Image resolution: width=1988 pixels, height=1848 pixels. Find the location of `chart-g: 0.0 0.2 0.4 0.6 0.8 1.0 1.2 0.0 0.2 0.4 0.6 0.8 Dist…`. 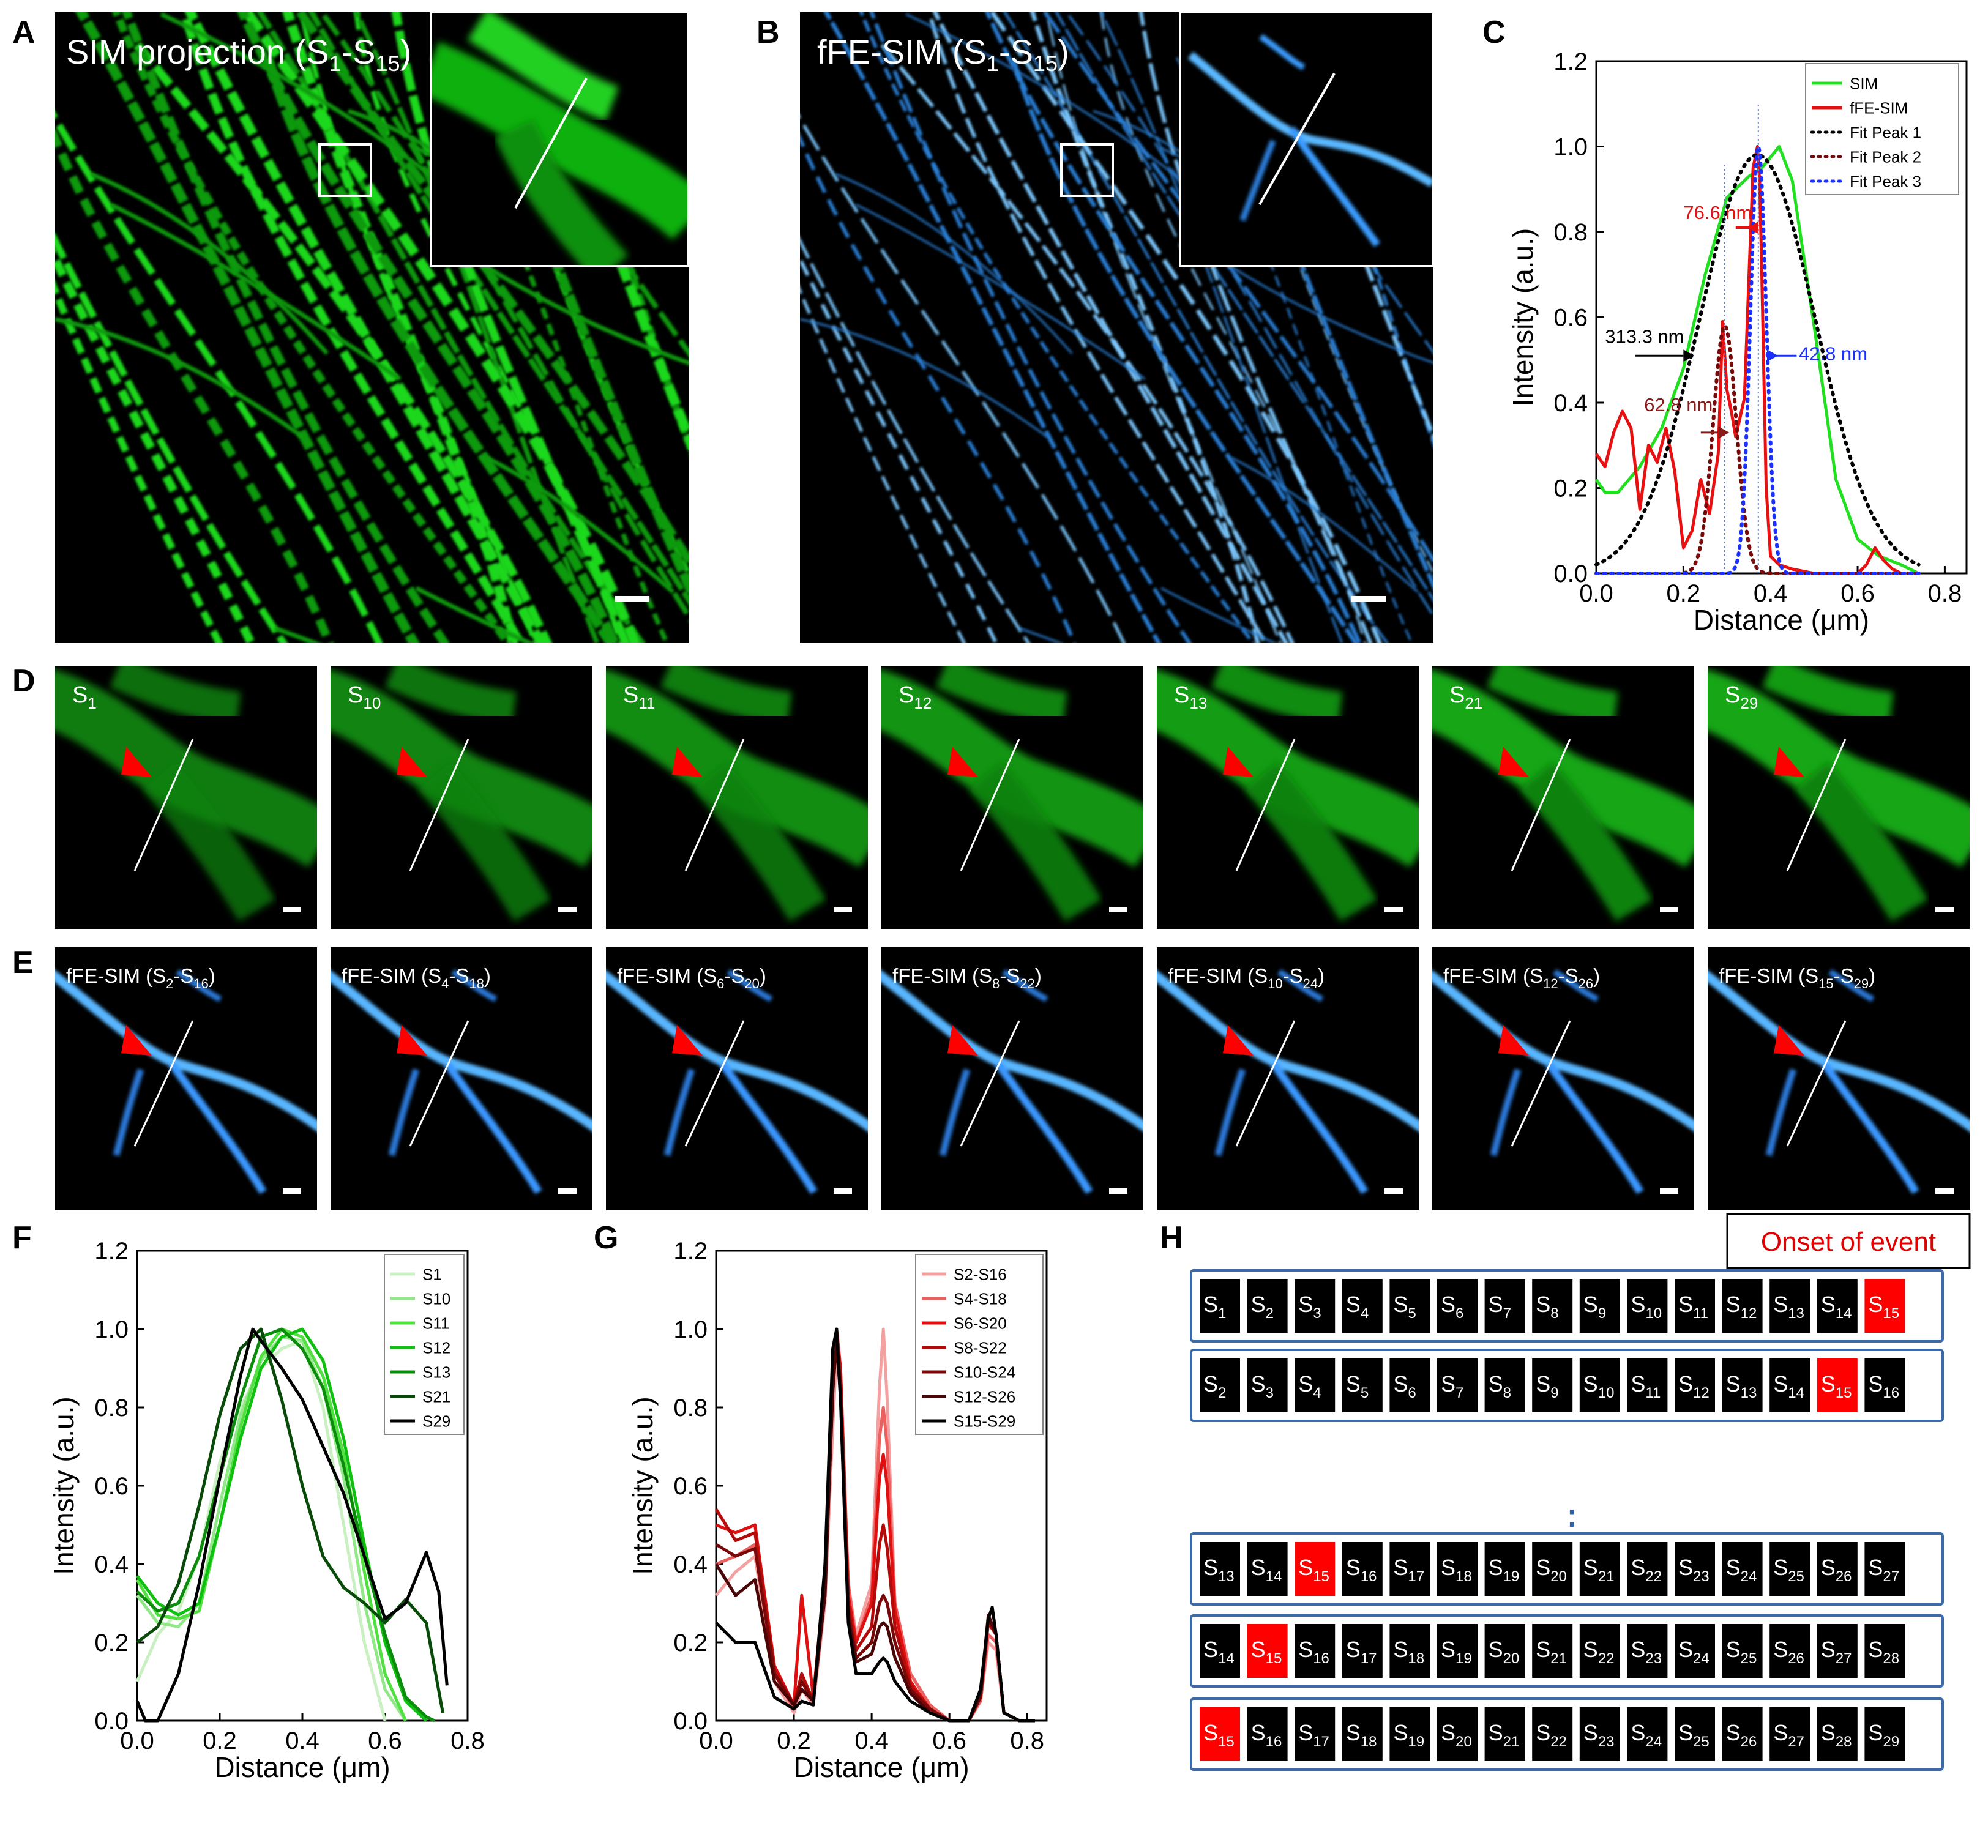

chart-g: 0.0 0.2 0.4 0.6 0.8 1.0 1.2 0.0 0.2 0.4 0.6 0.8 Dist… is located at coordinates (837, 1510).